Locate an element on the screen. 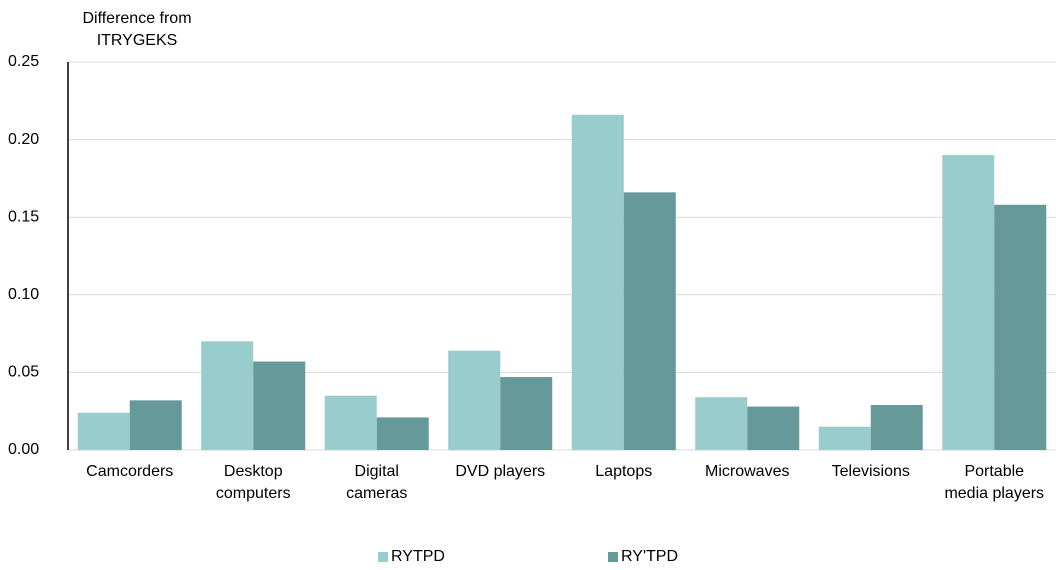 This screenshot has height=570, width=1056. x-tick-label: Desktop computers is located at coordinates (253, 482).